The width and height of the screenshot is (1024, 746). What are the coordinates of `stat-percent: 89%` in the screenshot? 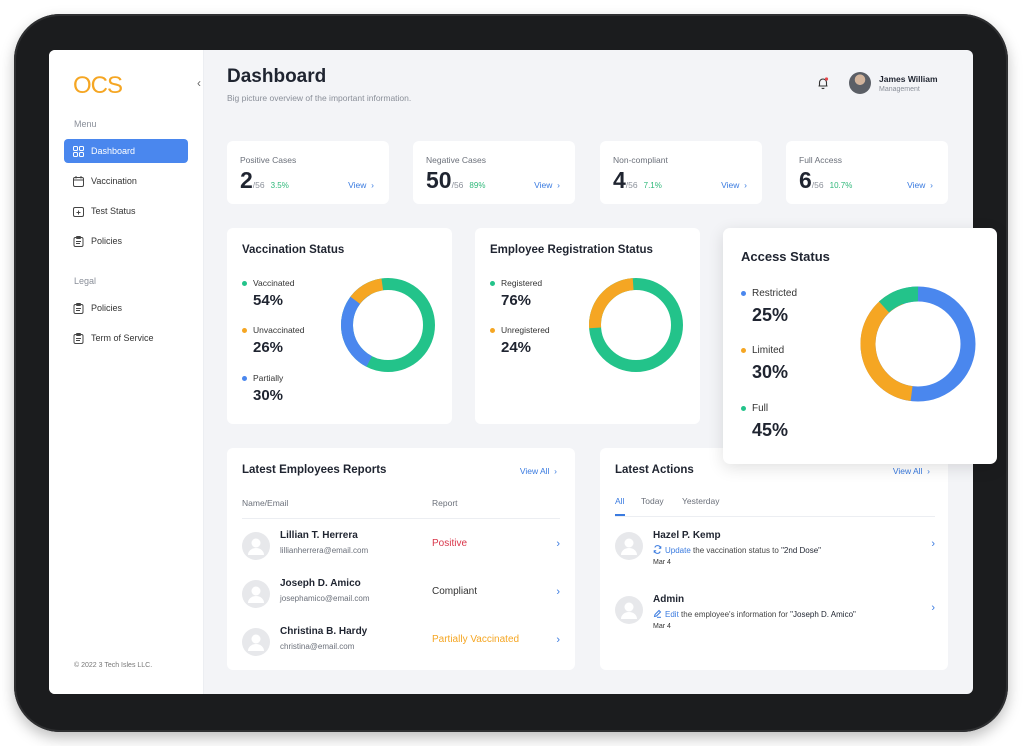 It's located at (477, 185).